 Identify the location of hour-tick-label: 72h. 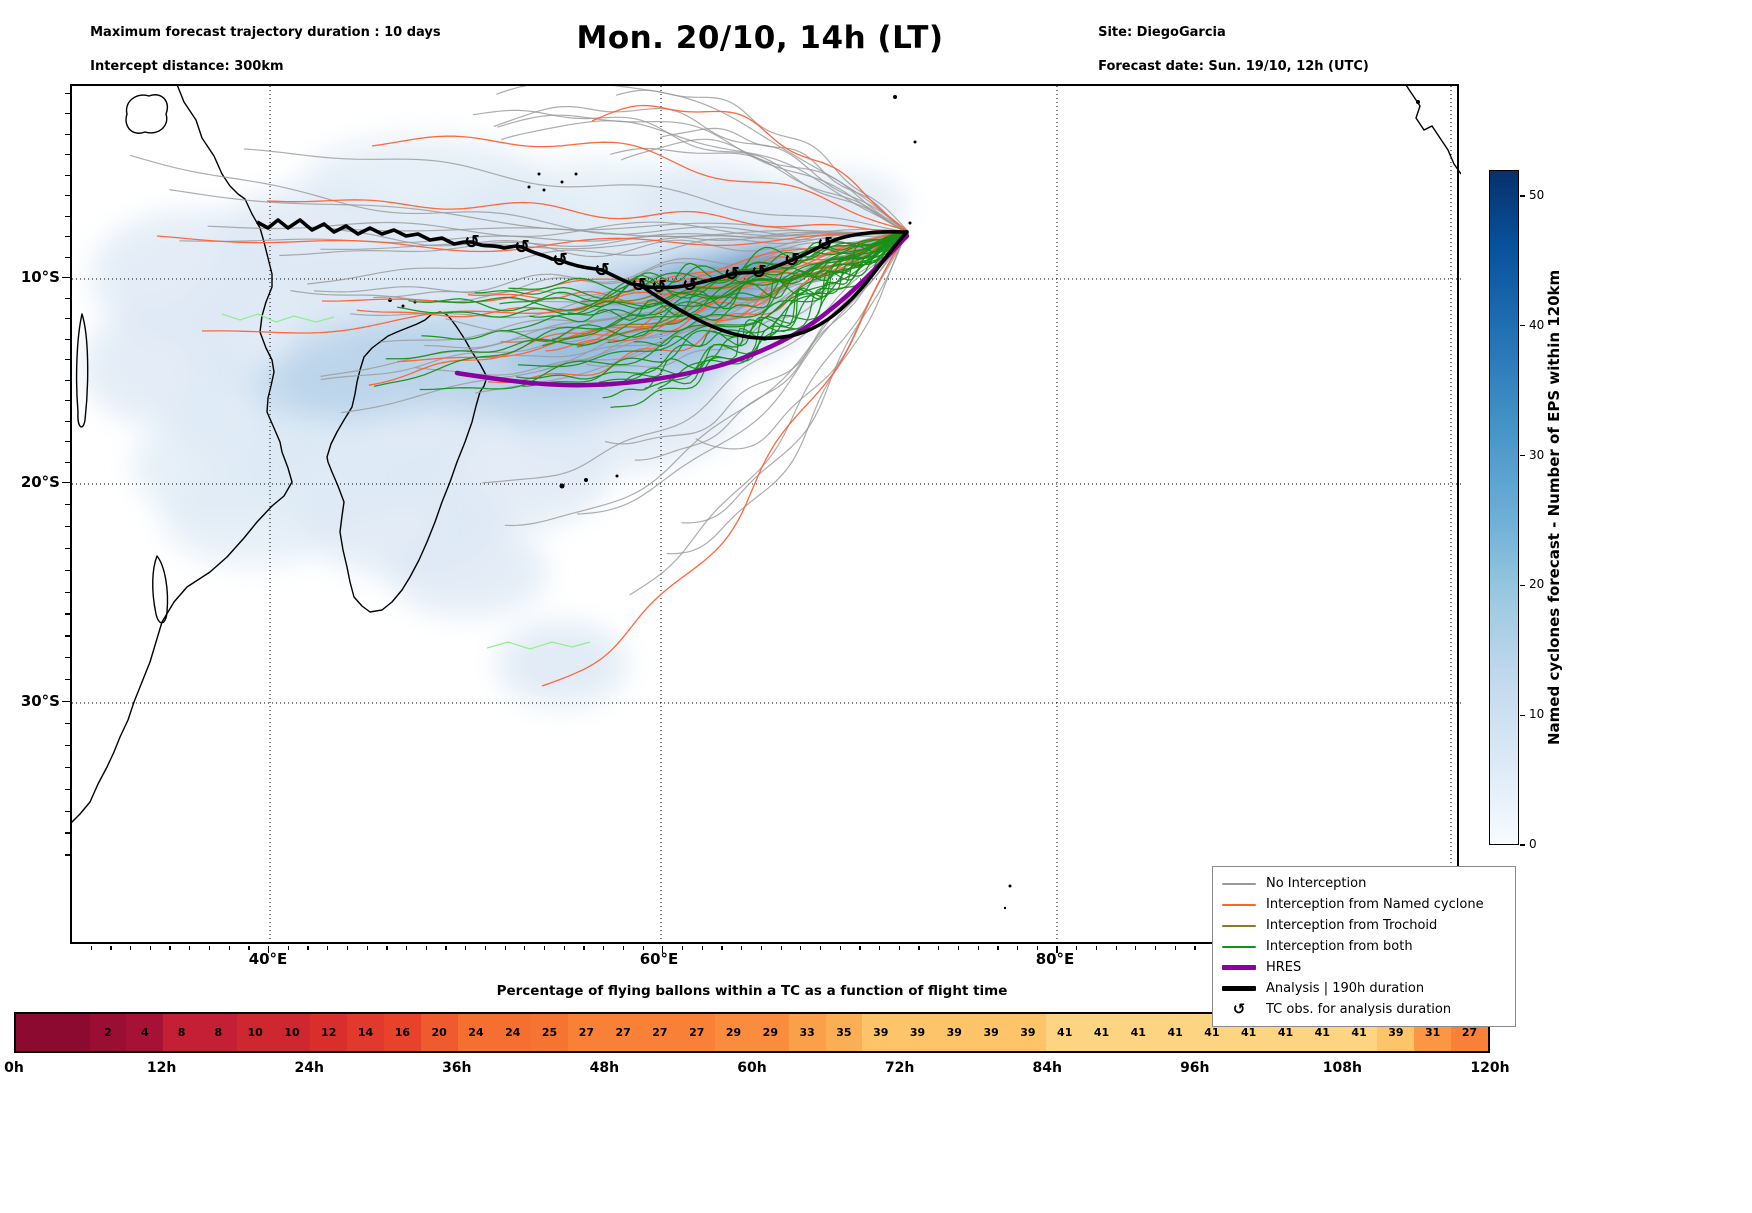
(899, 1068).